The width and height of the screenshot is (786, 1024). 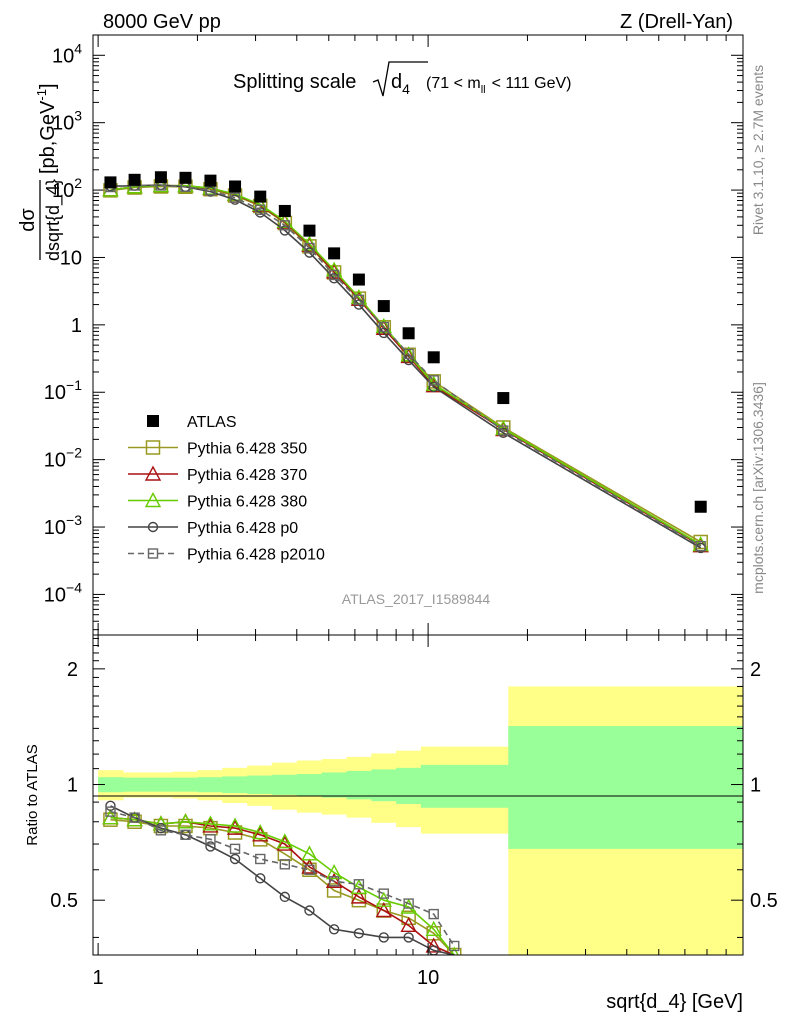 What do you see at coordinates (76, 326) in the screenshot?
I see `main-y-tick-label: 1` at bounding box center [76, 326].